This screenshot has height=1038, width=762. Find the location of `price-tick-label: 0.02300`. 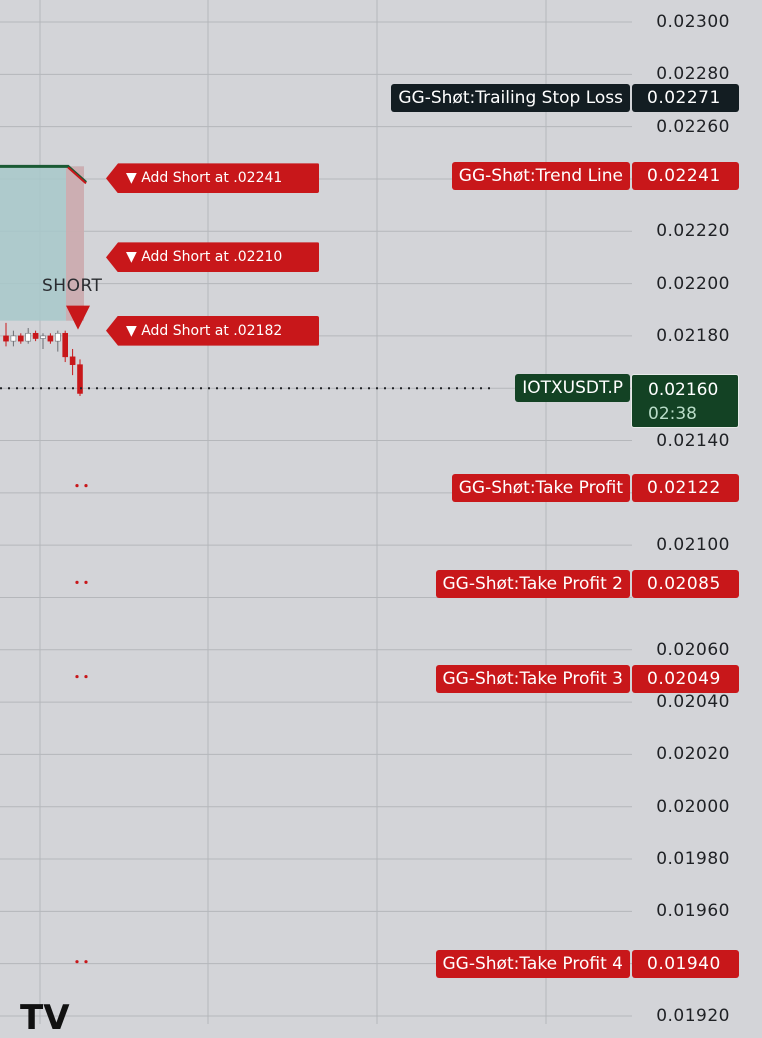

price-tick-label: 0.02300 is located at coordinates (693, 22).